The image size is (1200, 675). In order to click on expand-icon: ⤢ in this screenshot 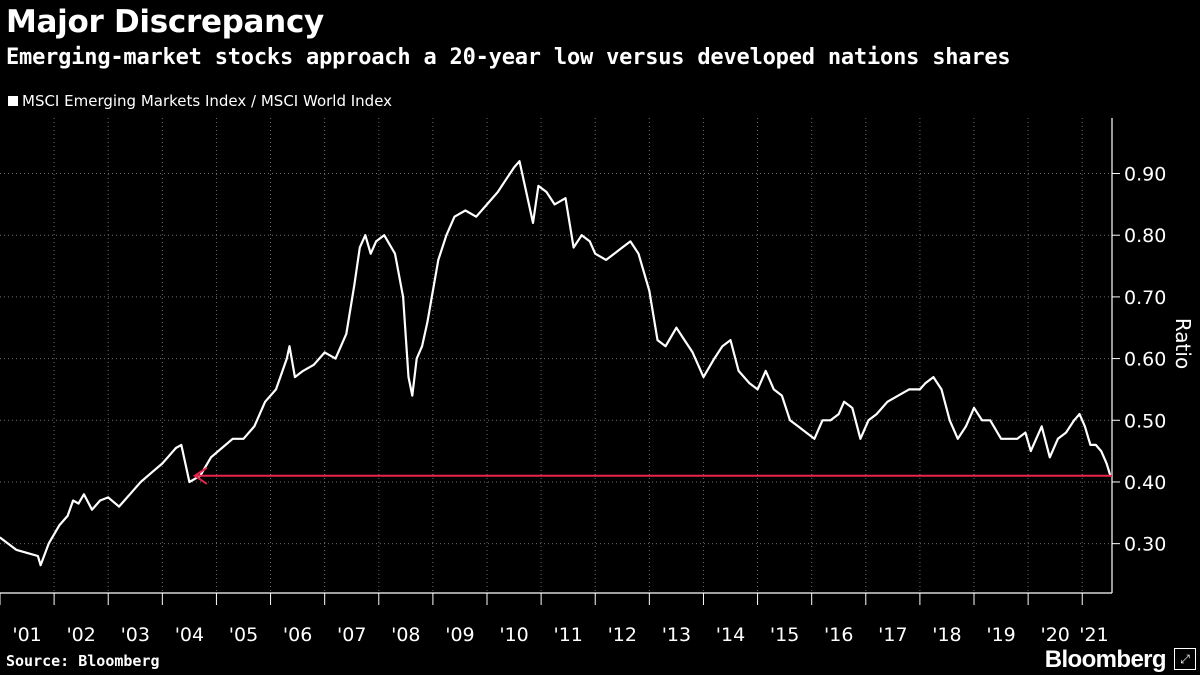, I will do `click(1185, 659)`.